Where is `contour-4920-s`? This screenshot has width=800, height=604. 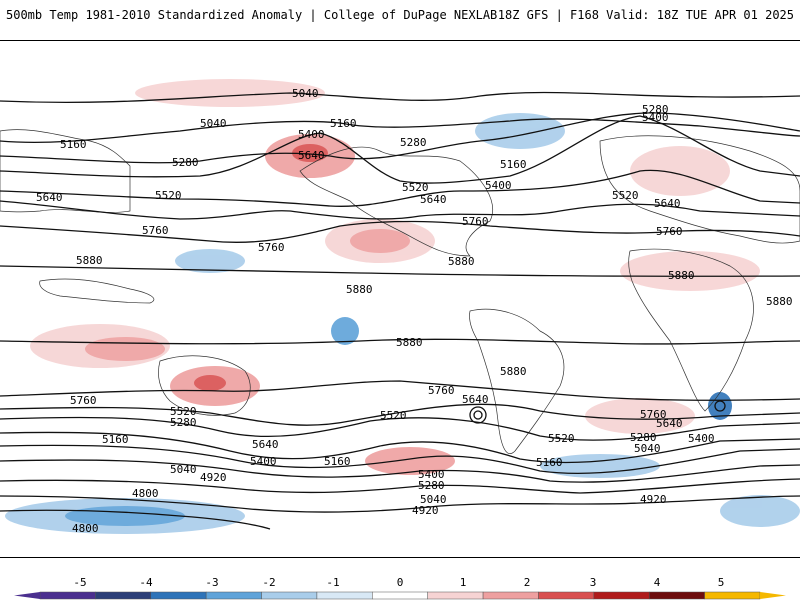 contour-4920-s is located at coordinates (400, 504).